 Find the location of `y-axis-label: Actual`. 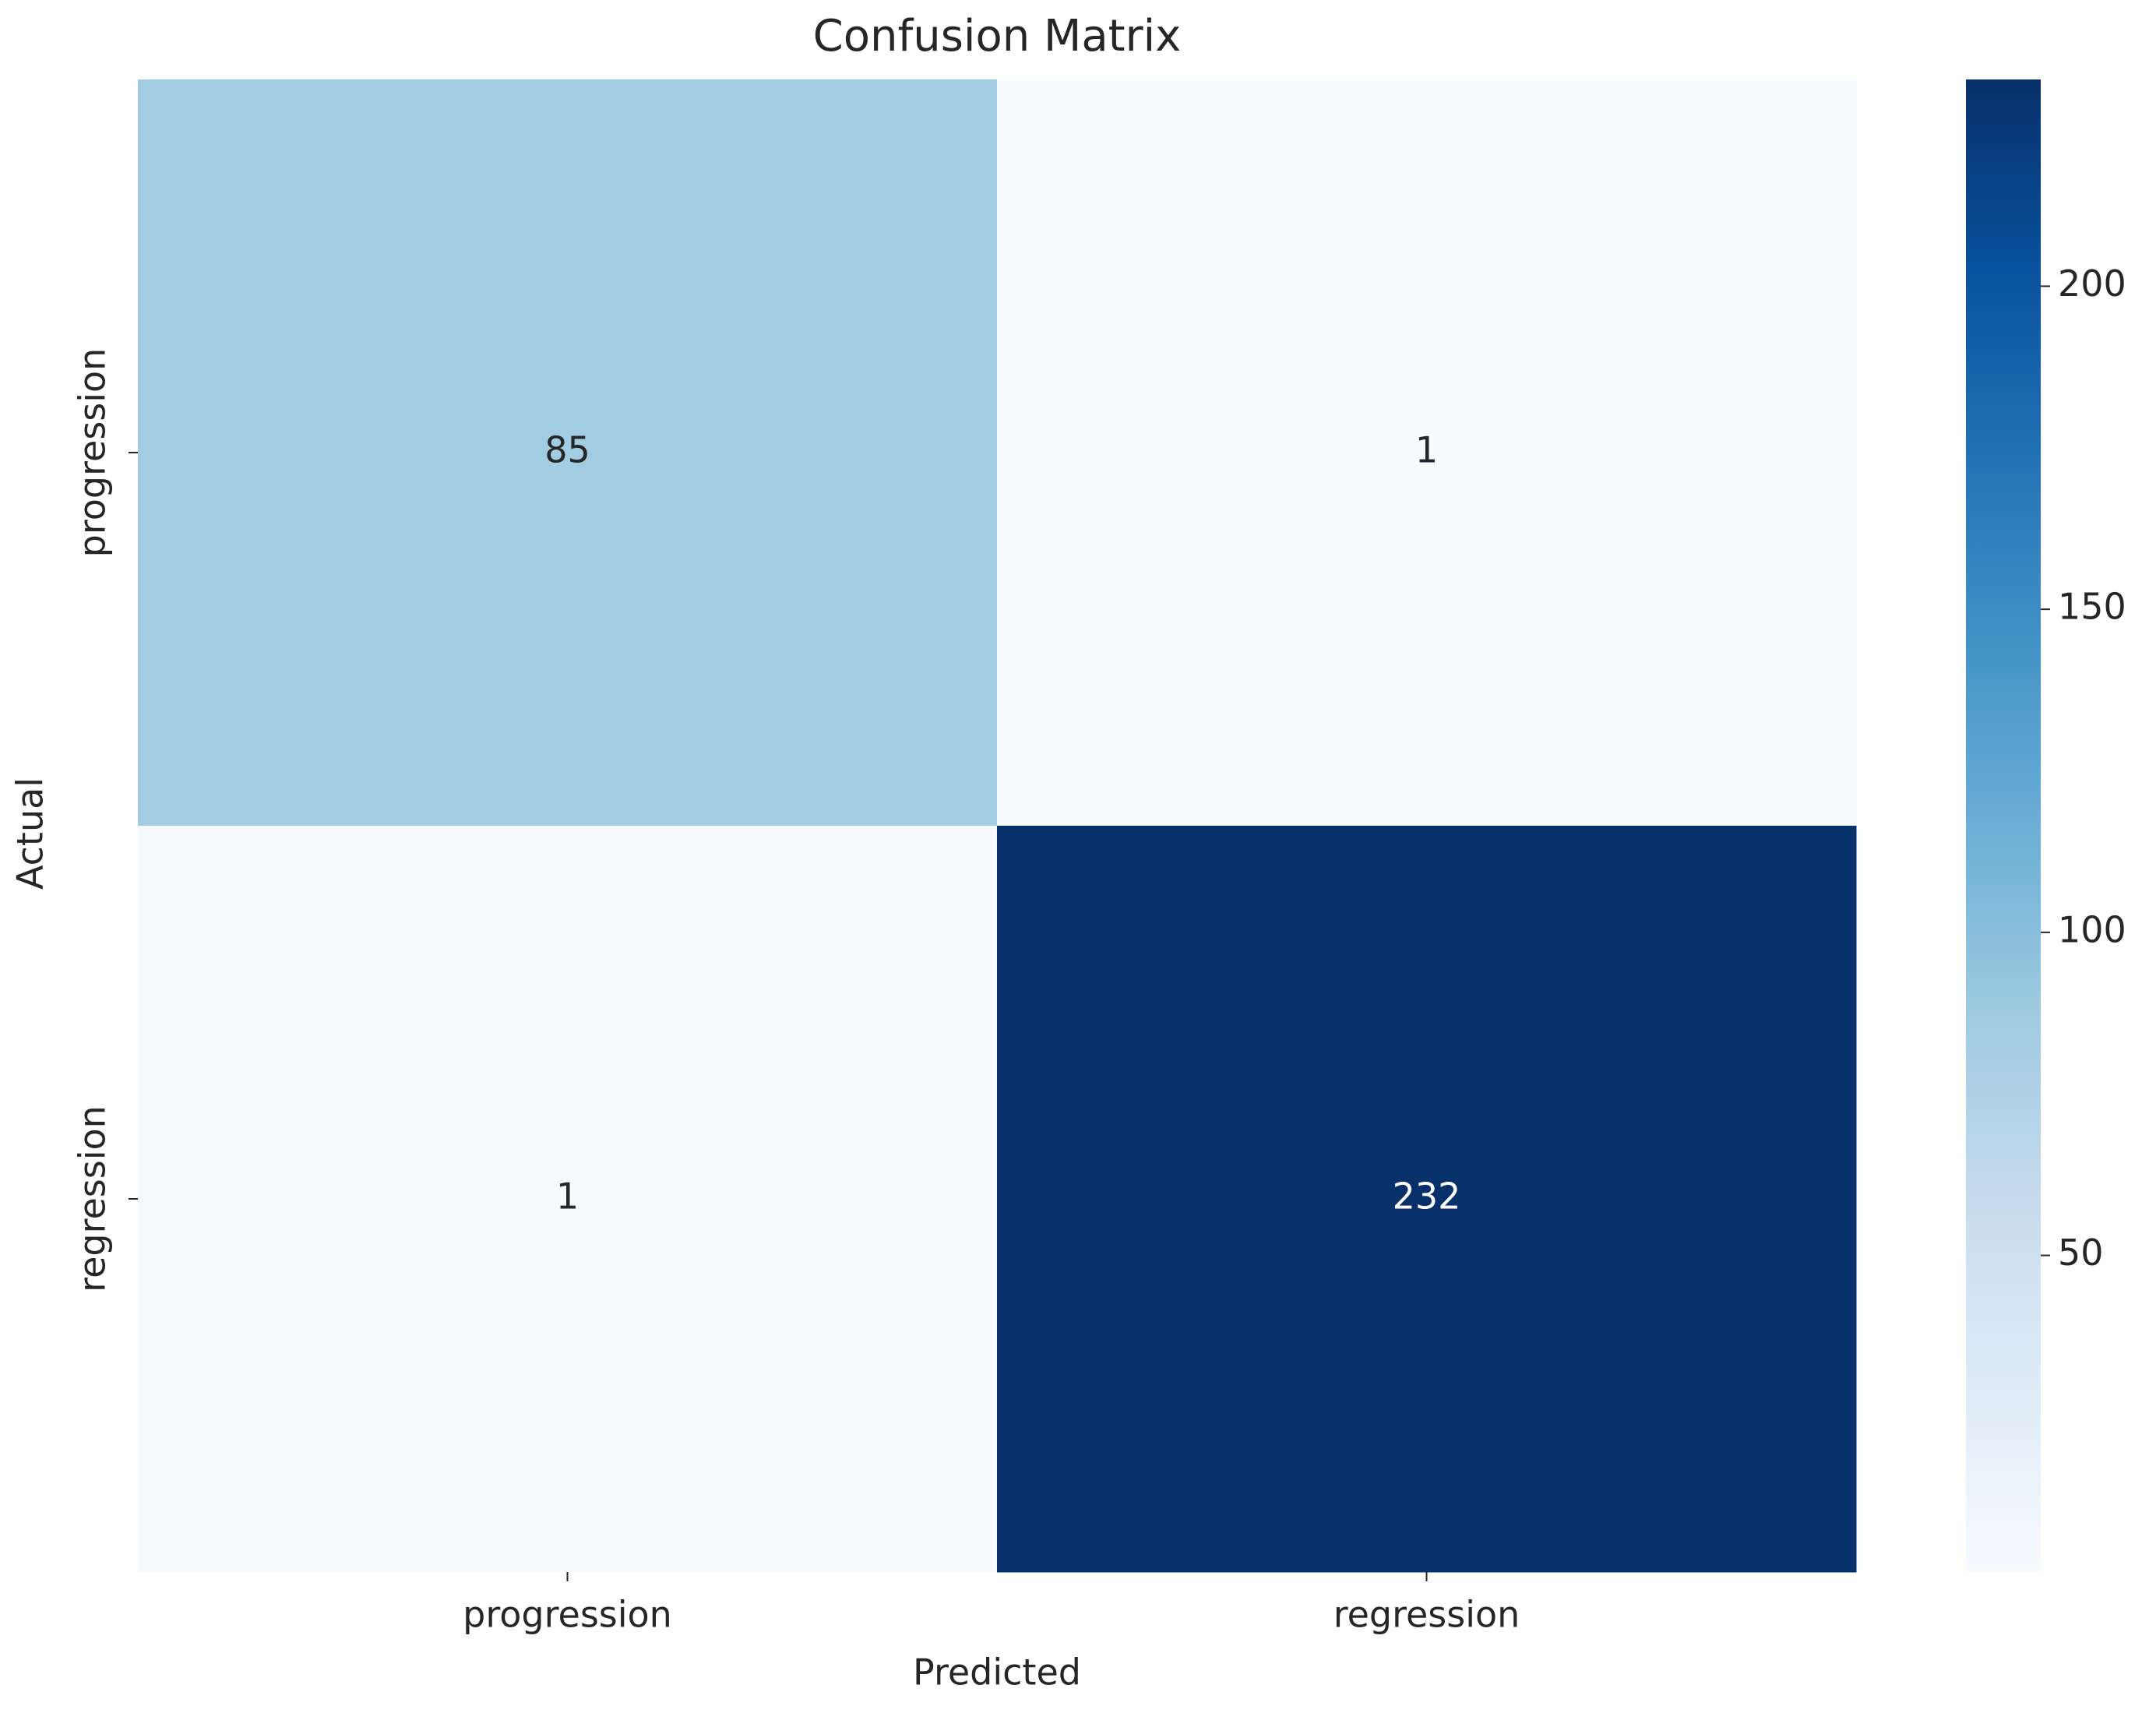

y-axis-label: Actual is located at coordinates (30, 833).